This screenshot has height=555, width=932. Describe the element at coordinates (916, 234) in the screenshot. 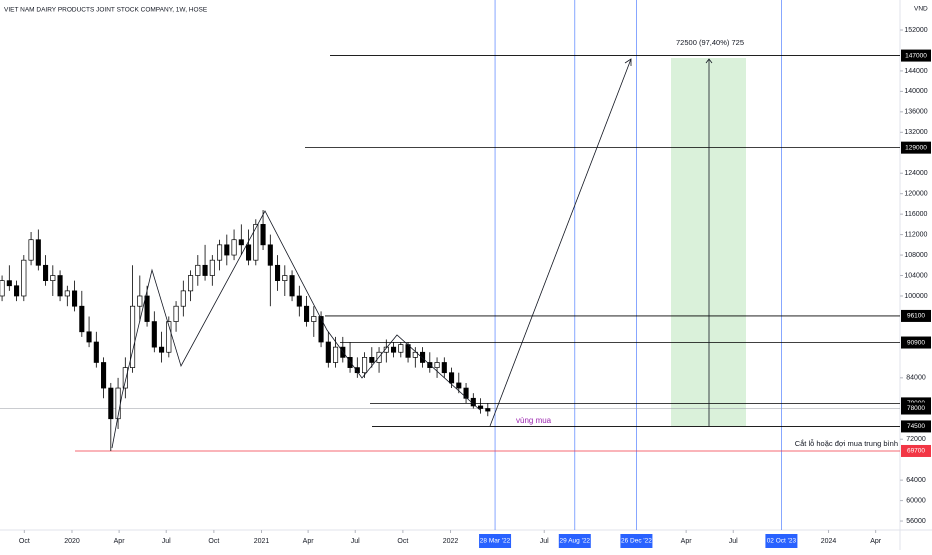

I see `y-tick-label: 112000` at that location.